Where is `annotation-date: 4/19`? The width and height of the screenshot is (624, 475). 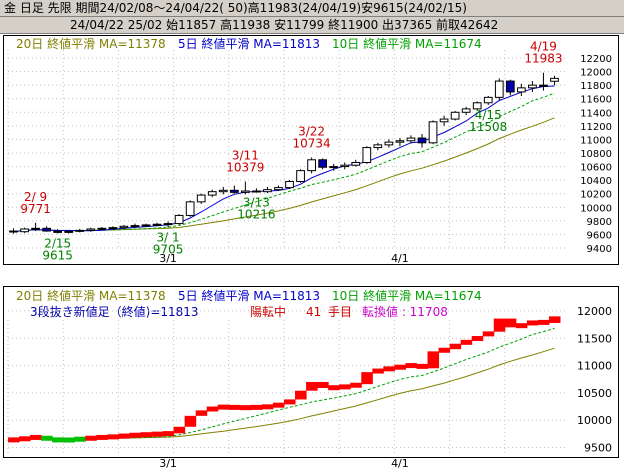 annotation-date: 4/19 is located at coordinates (543, 47).